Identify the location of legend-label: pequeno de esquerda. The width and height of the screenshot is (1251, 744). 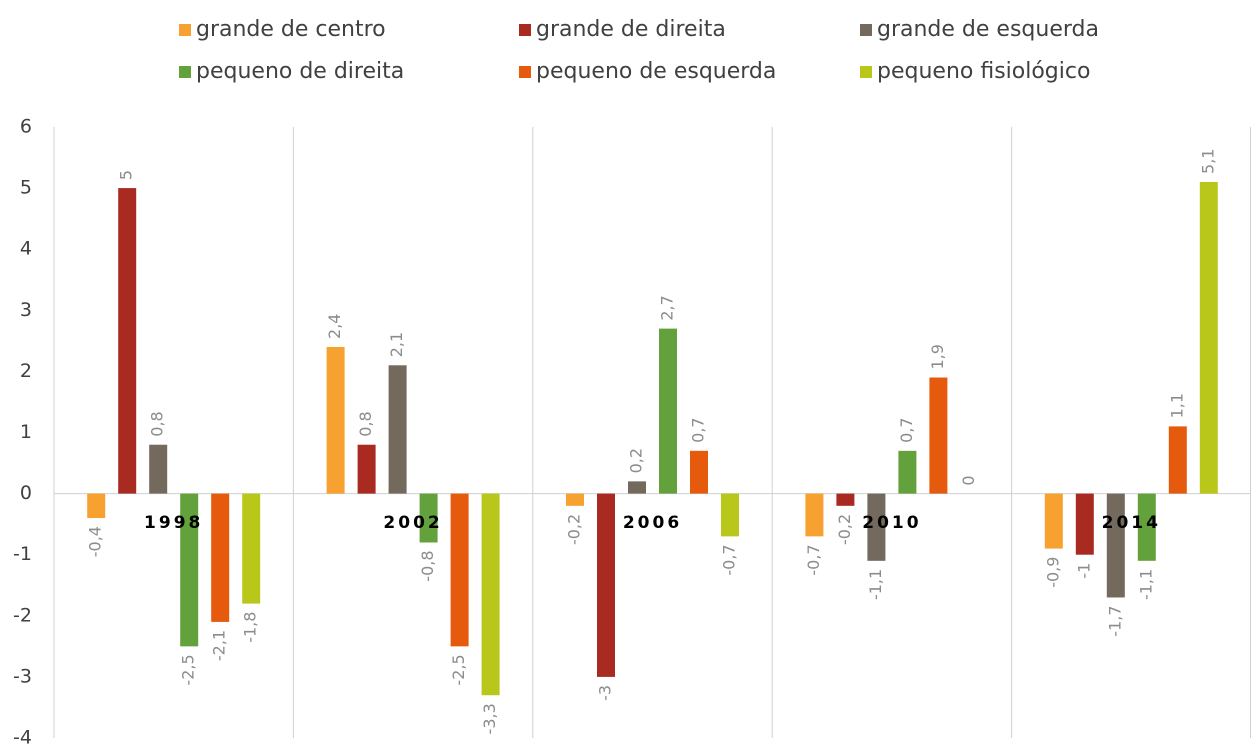
(656, 71).